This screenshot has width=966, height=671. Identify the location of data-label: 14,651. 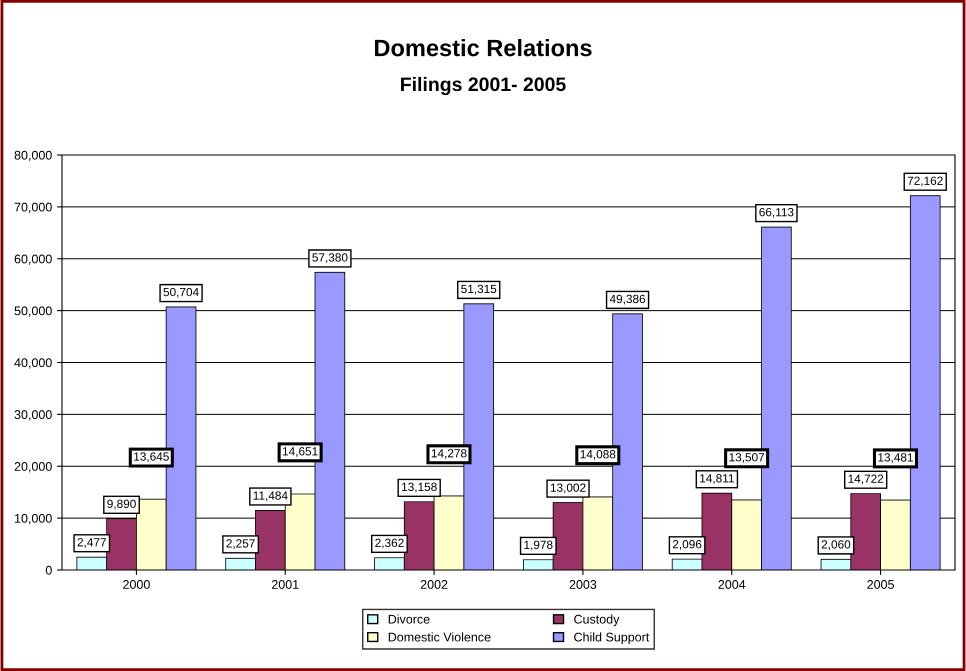
(300, 452).